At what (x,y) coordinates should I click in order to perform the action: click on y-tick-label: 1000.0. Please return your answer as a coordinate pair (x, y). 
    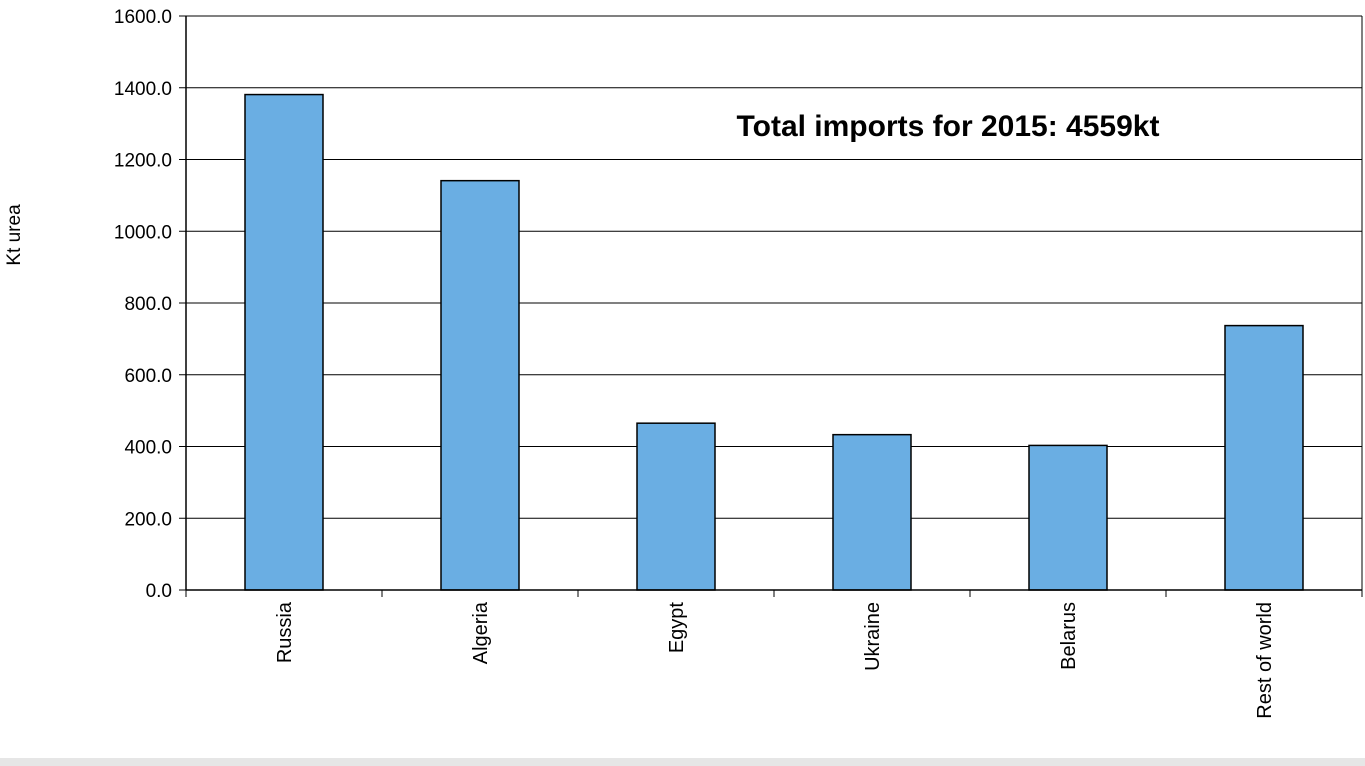
    Looking at the image, I should click on (143, 232).